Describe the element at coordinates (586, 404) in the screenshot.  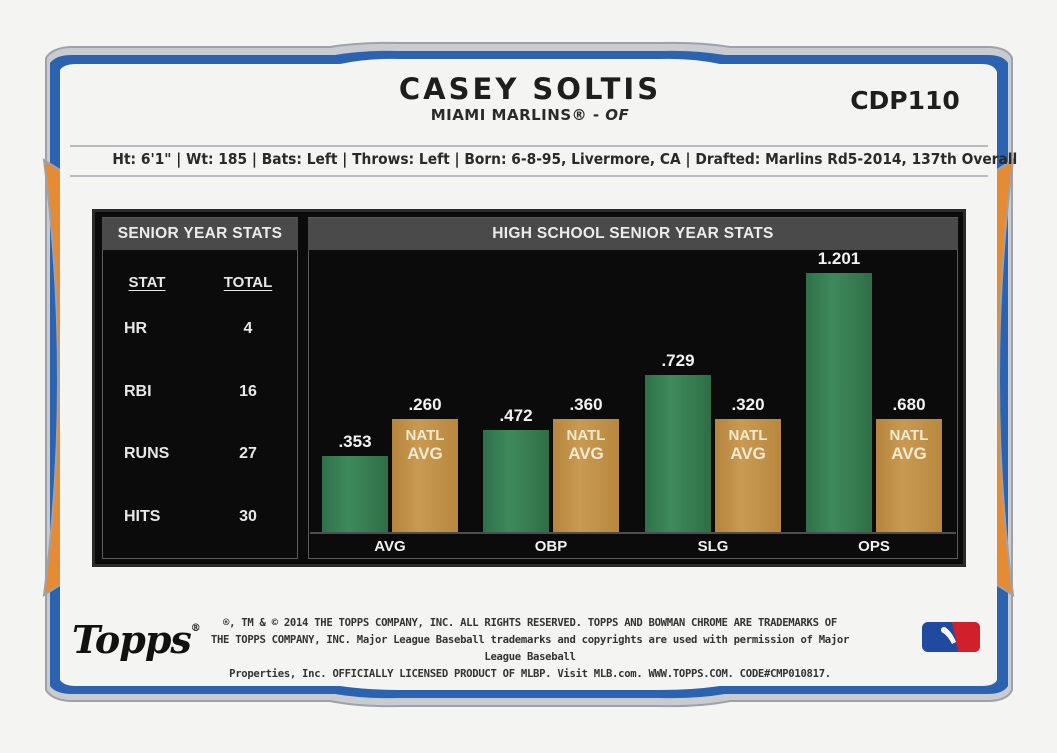
I see `national-average-value-label: .360` at that location.